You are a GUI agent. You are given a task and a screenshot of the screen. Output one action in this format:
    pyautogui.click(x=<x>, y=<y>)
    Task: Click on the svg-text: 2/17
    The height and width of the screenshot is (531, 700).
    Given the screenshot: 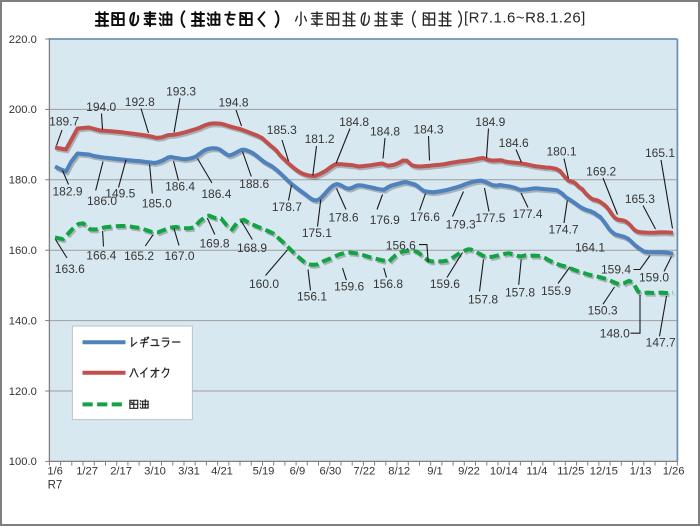 What is the action you would take?
    pyautogui.click(x=121, y=472)
    